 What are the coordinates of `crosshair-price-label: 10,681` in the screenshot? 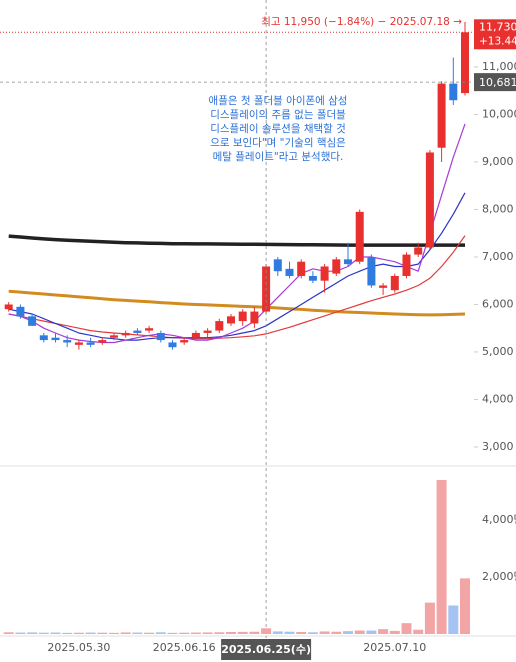 It's located at (497, 82).